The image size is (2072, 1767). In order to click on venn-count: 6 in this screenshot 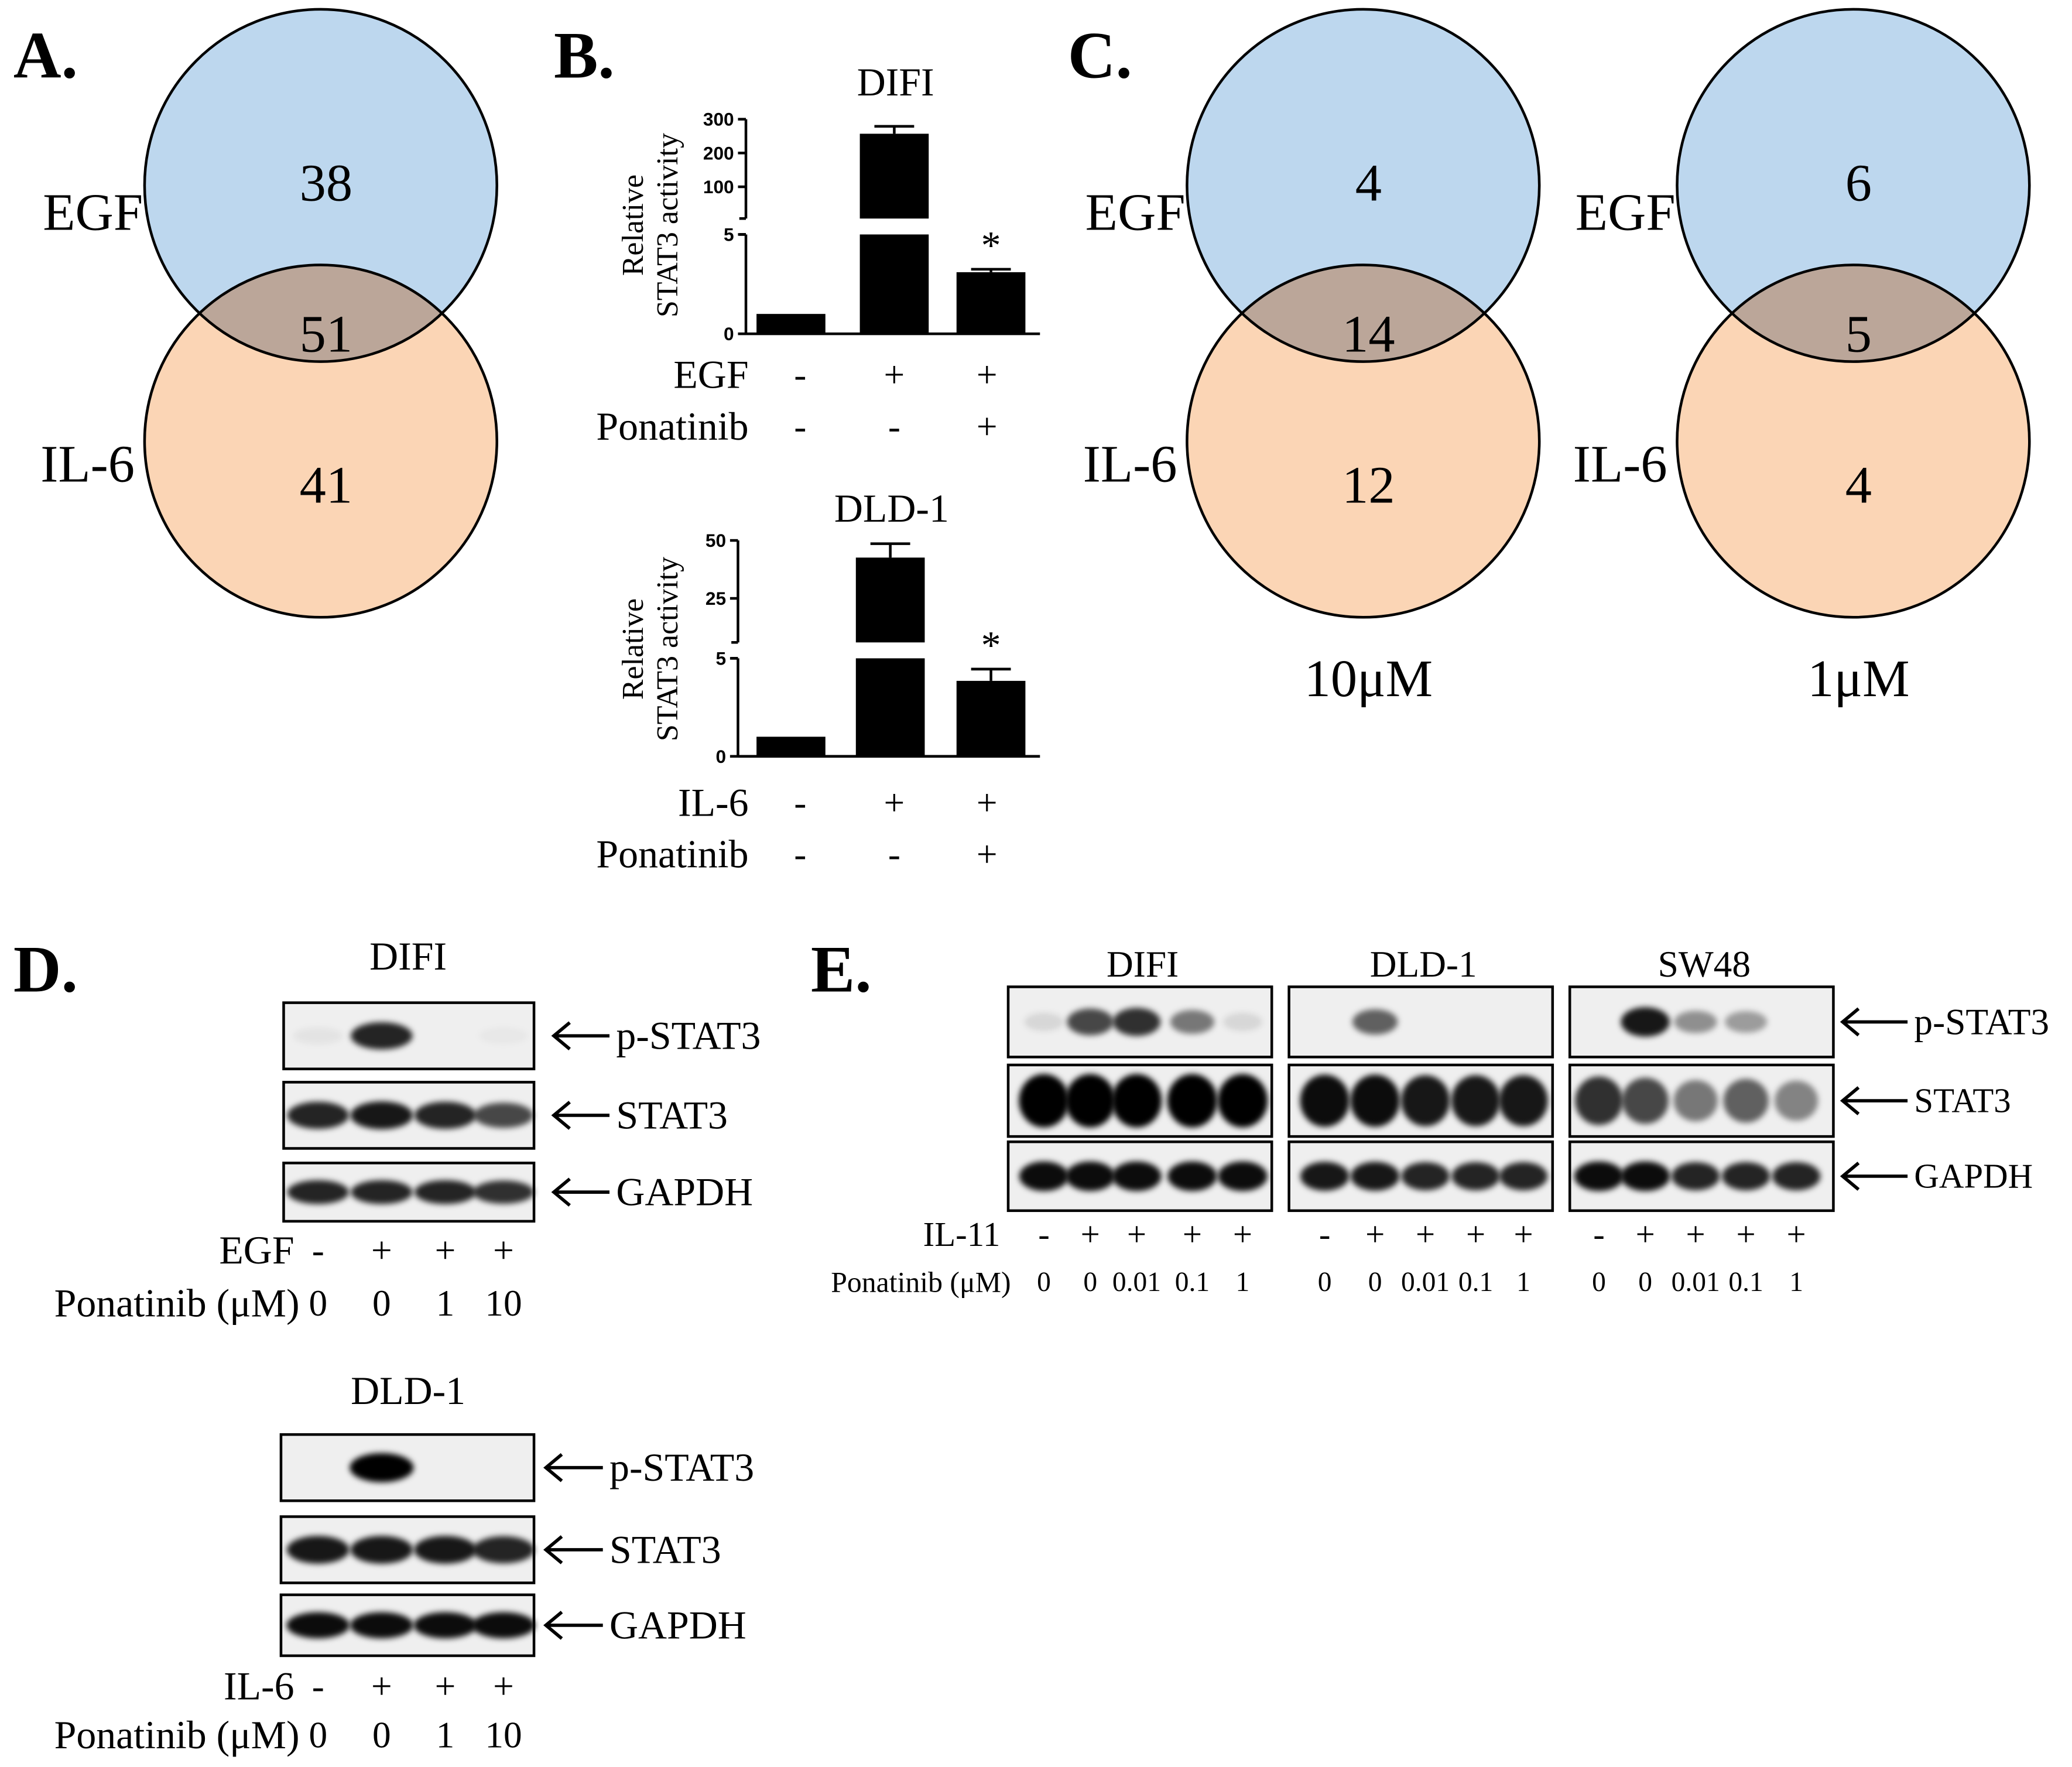, I will do `click(1859, 183)`.